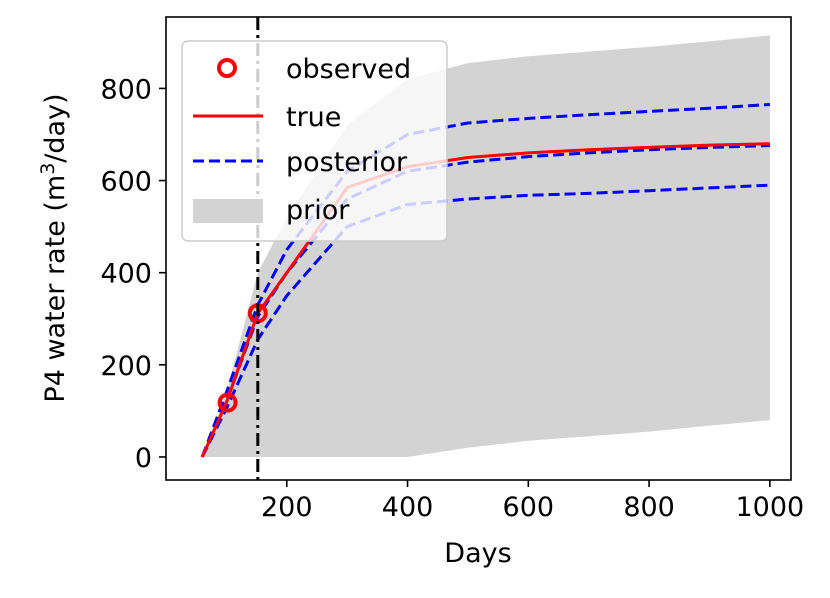  I want to click on legend: observed true posterior prior, so click(314, 141).